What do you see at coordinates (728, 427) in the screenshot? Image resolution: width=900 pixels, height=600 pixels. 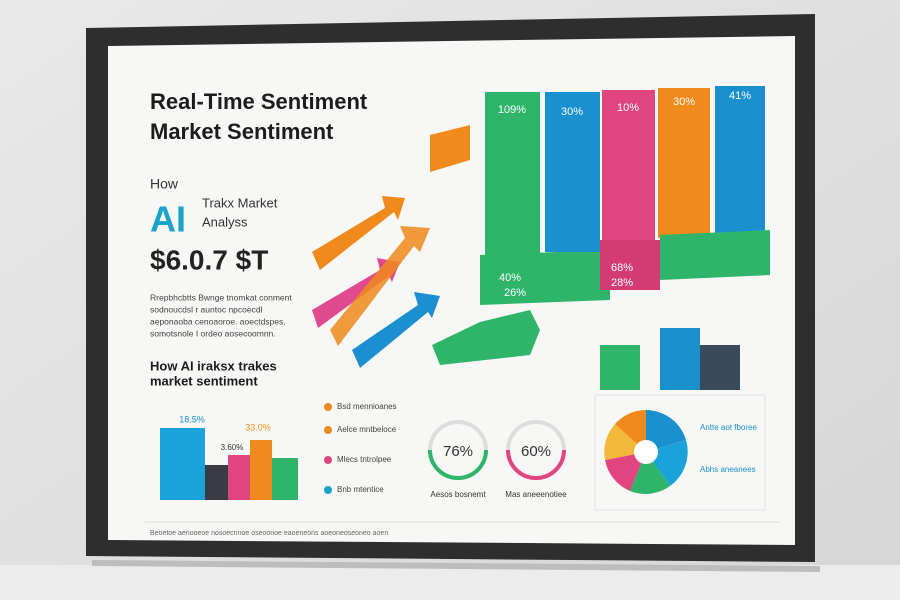 I see `pie-legend: Antte aot fboree` at bounding box center [728, 427].